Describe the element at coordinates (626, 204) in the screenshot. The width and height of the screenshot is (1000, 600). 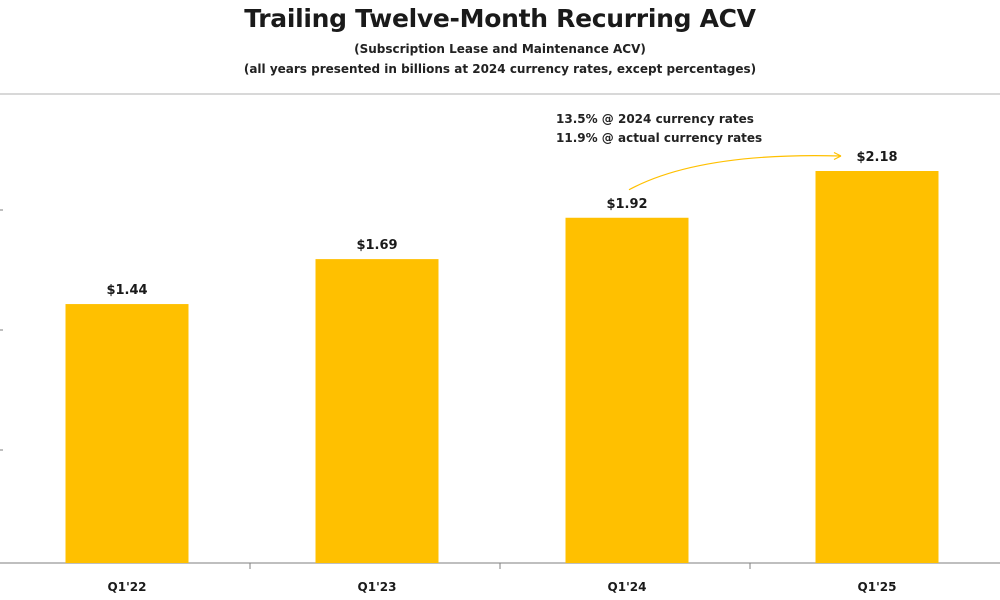
I see `data-label: $1.92` at that location.